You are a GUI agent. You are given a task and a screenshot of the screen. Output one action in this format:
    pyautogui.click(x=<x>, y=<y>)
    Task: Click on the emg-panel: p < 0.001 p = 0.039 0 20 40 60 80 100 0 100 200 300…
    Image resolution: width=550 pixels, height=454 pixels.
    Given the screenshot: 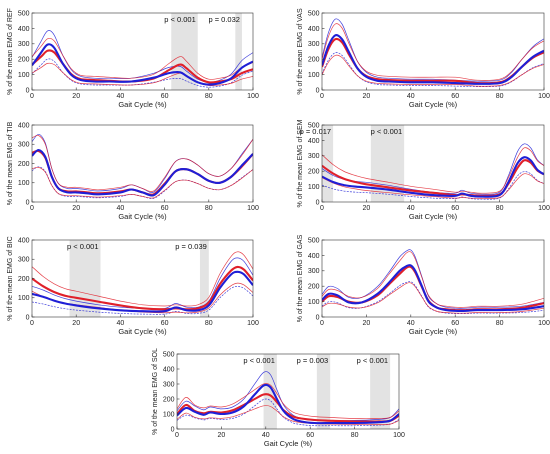 What is the action you would take?
    pyautogui.click(x=133, y=286)
    